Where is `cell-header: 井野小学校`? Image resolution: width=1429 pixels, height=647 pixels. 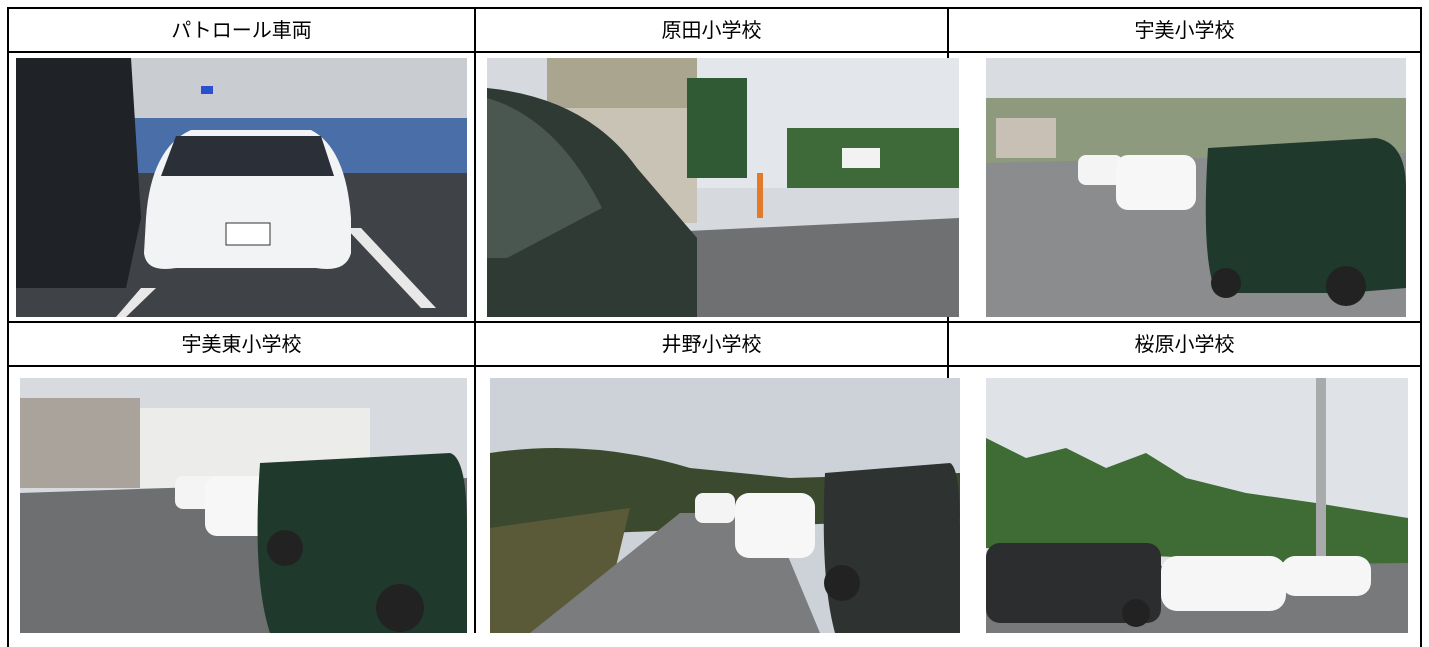 cell-header: 井野小学校 is located at coordinates (711, 344).